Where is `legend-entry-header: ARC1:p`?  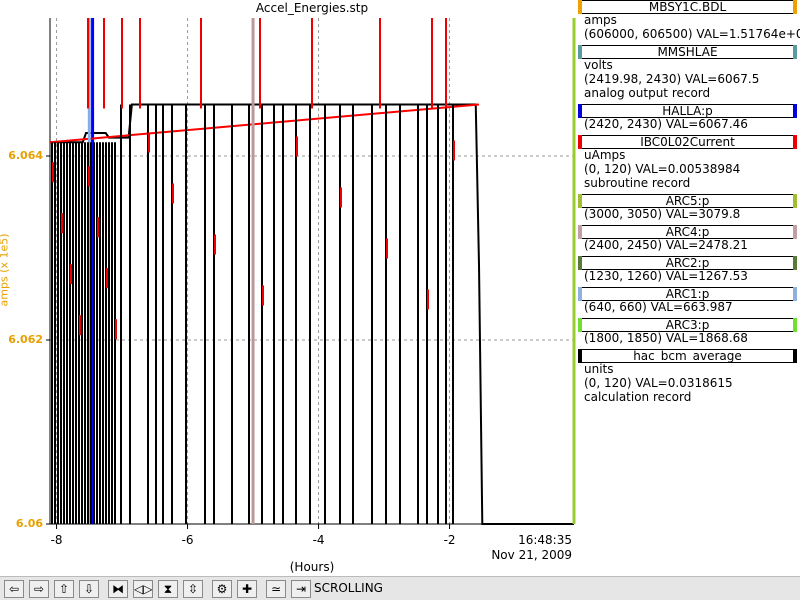
legend-entry-header: ARC1:p is located at coordinates (687, 294).